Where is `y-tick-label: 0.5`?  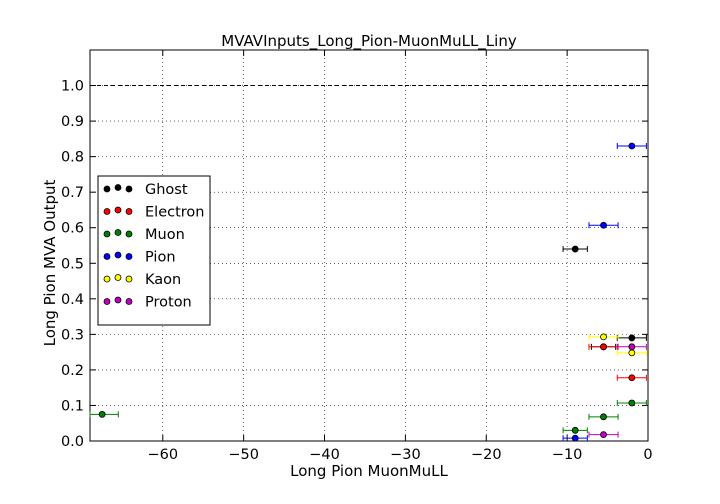
y-tick-label: 0.5 is located at coordinates (72, 264).